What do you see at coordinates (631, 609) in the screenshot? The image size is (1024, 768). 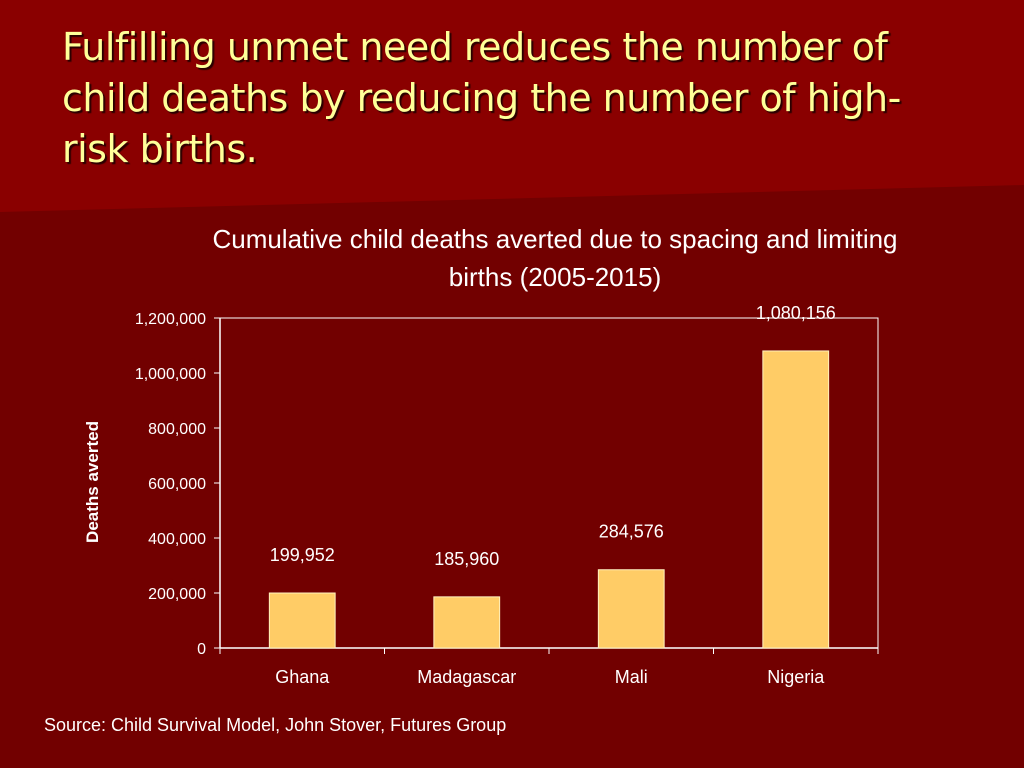 I see `bar-mali` at bounding box center [631, 609].